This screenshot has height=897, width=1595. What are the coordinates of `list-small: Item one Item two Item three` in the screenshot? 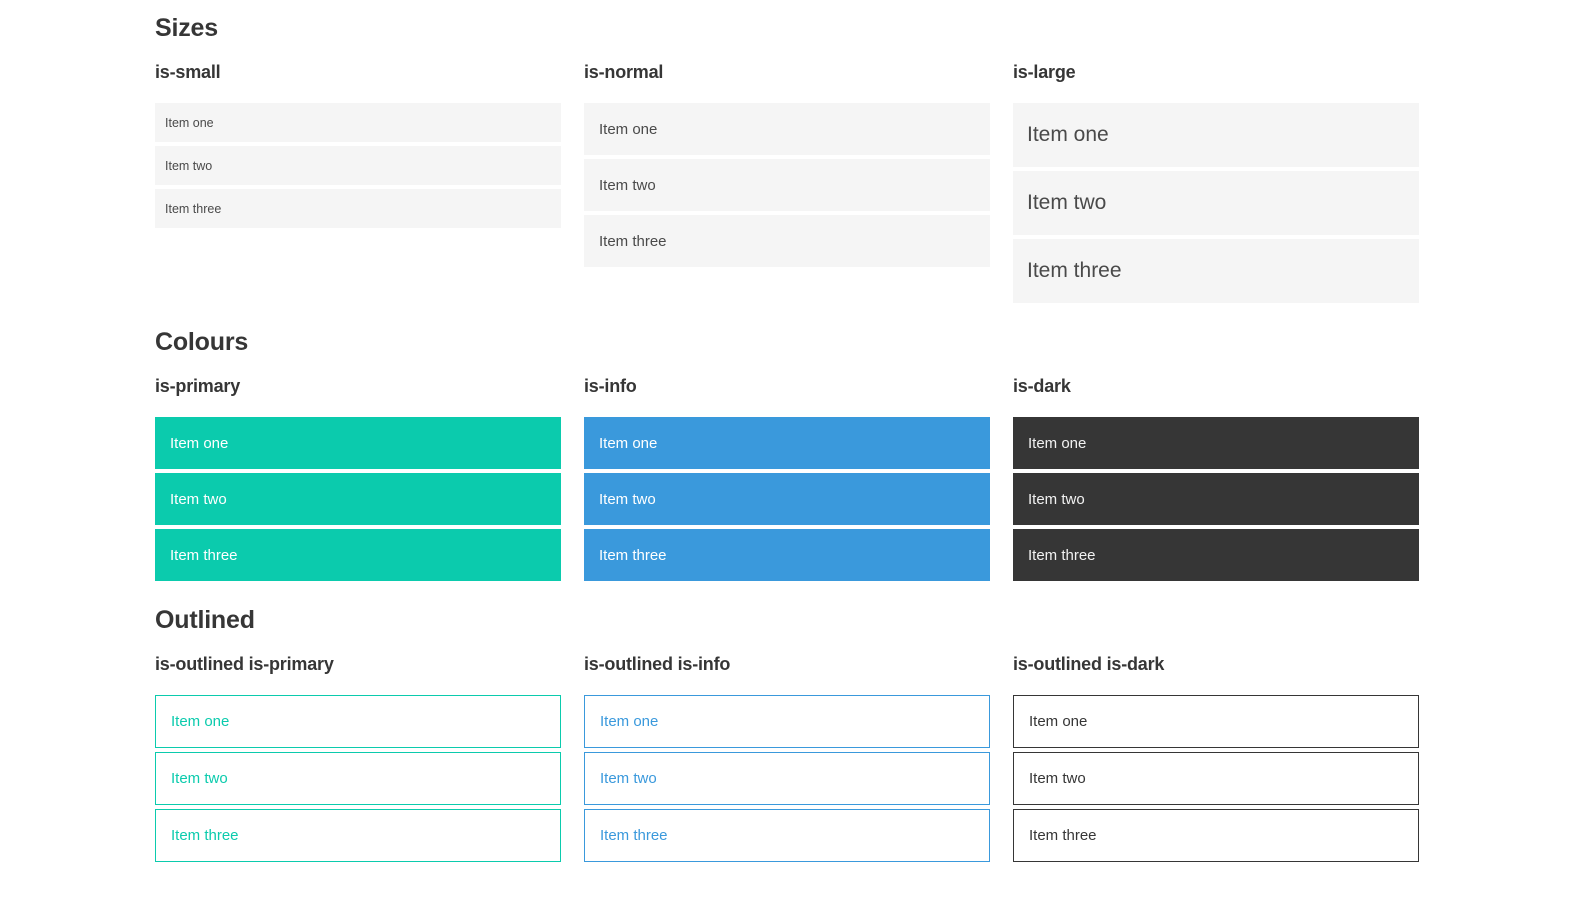 It's located at (358, 165).